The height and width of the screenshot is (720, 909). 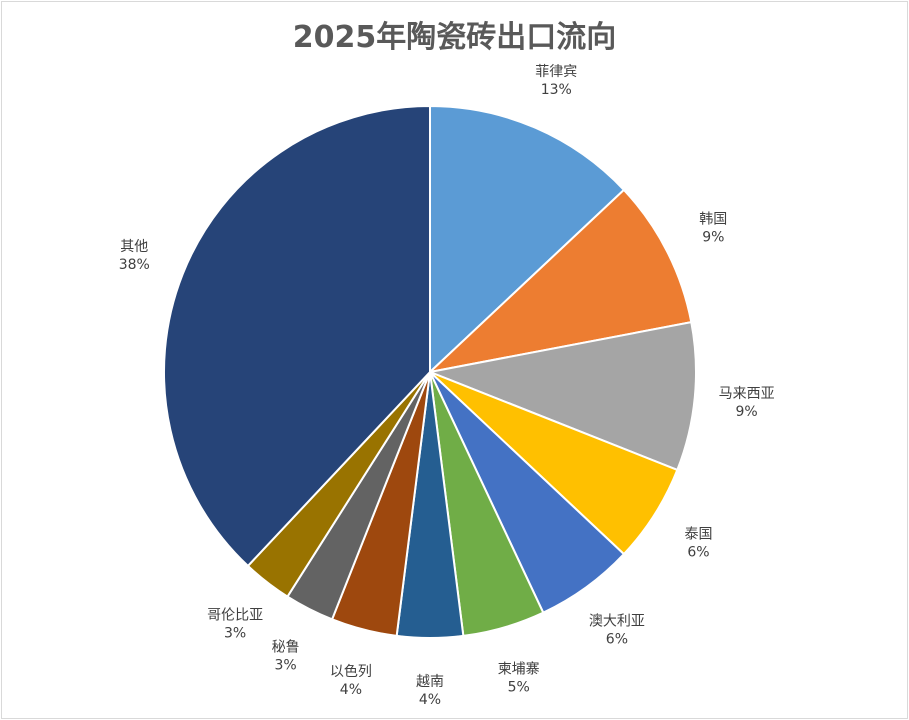 What do you see at coordinates (430, 700) in the screenshot?
I see `slice-percent-7: 4%` at bounding box center [430, 700].